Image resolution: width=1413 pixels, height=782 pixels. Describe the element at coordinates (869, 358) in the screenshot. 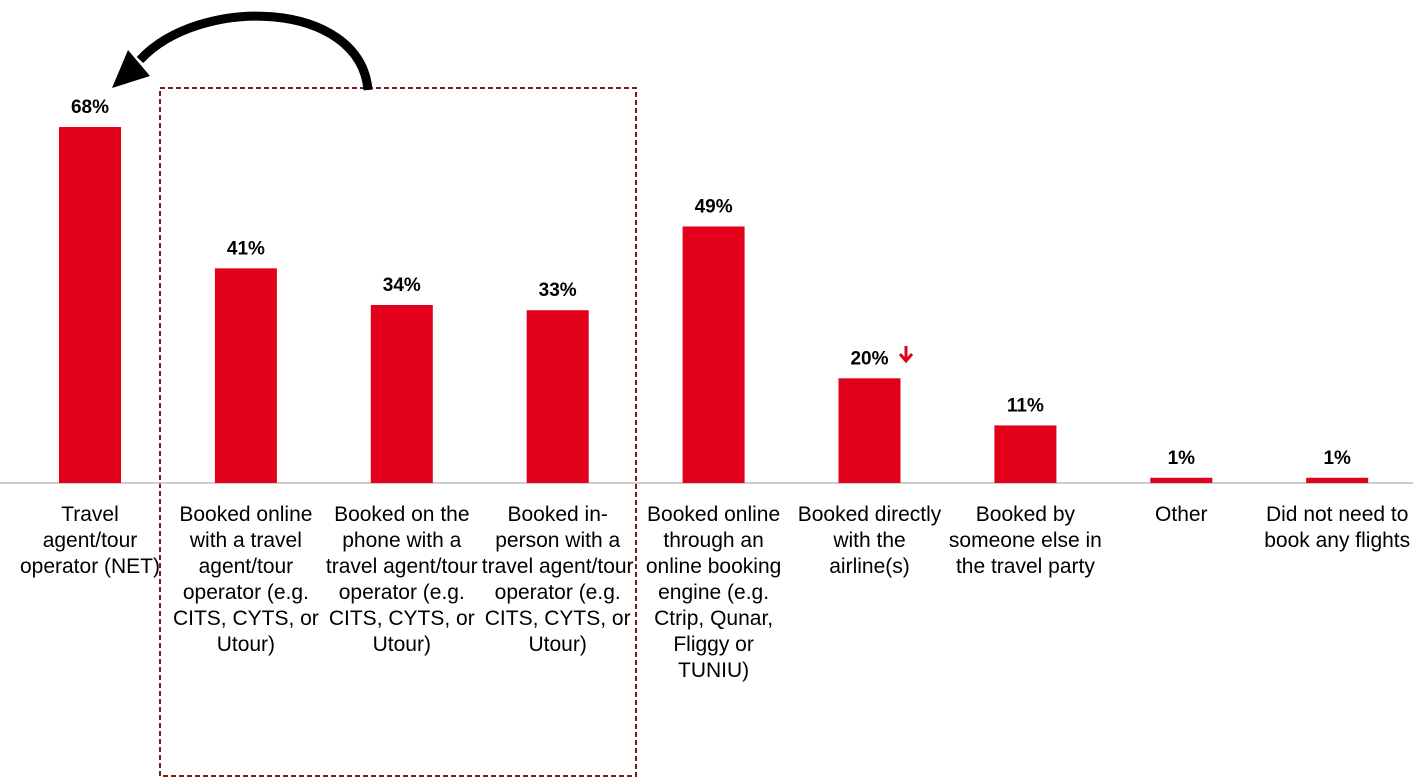

I see `value-label: 20%` at that location.